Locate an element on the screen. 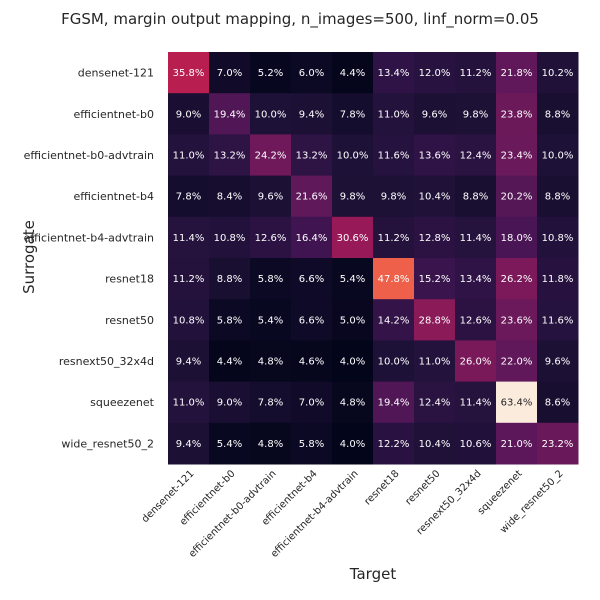  heatmap-cell-label: 7.0% is located at coordinates (229, 73).